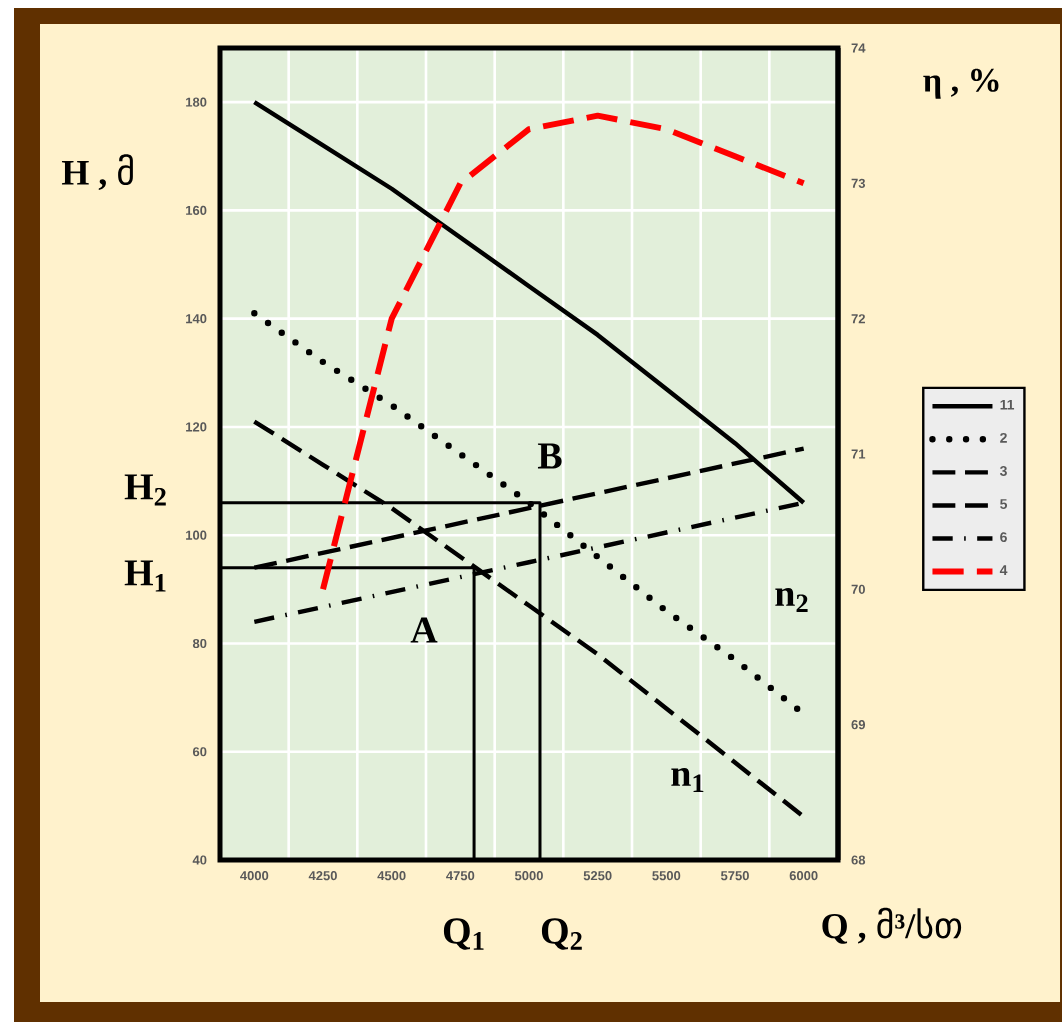  I want to click on annotation: n$_{2}$, so click(791, 600).